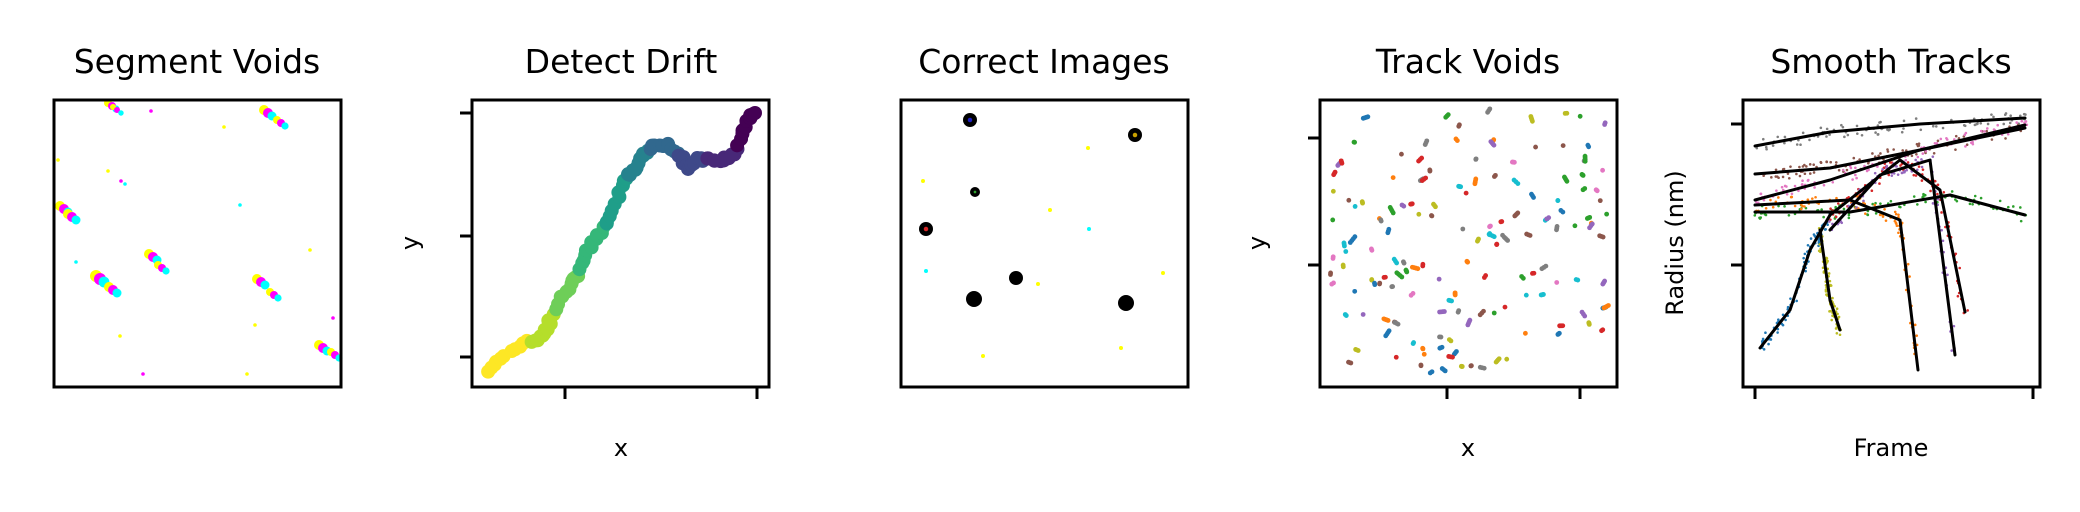  What do you see at coordinates (1042, 235) in the screenshot?
I see `corrected-image` at bounding box center [1042, 235].